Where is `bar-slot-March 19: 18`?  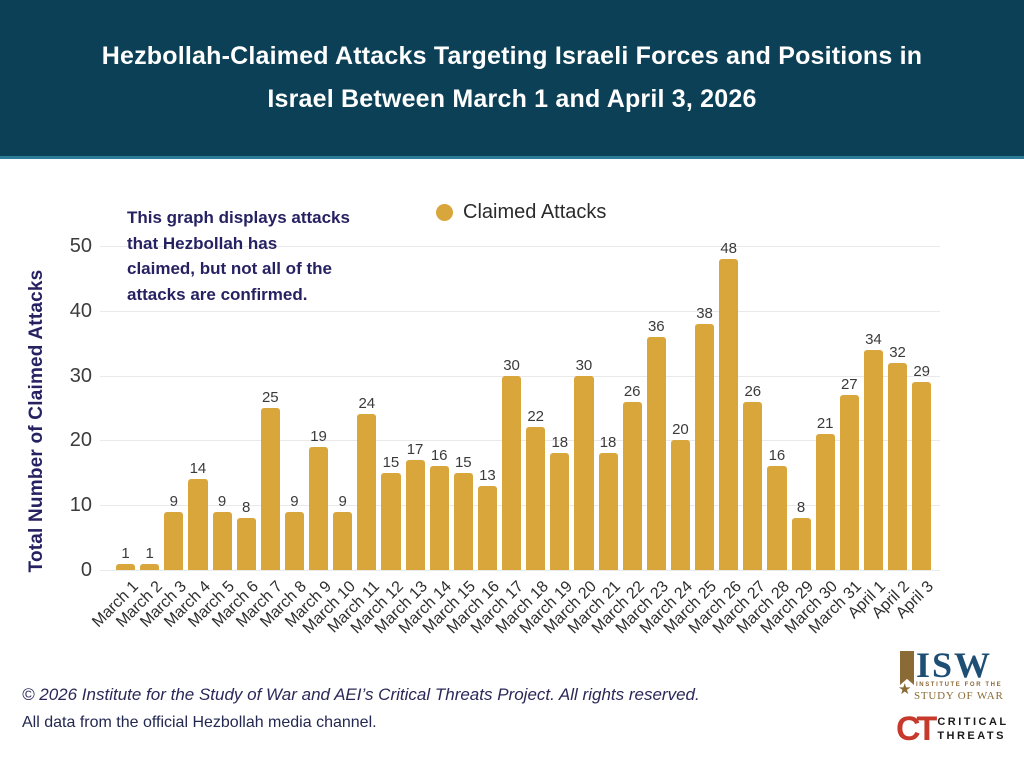 bar-slot-March 19: 18 is located at coordinates (560, 400).